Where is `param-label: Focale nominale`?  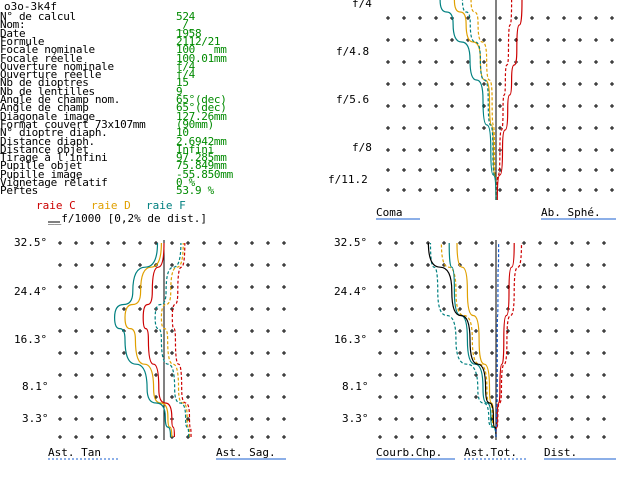 param-label: Focale nominale is located at coordinates (47, 50).